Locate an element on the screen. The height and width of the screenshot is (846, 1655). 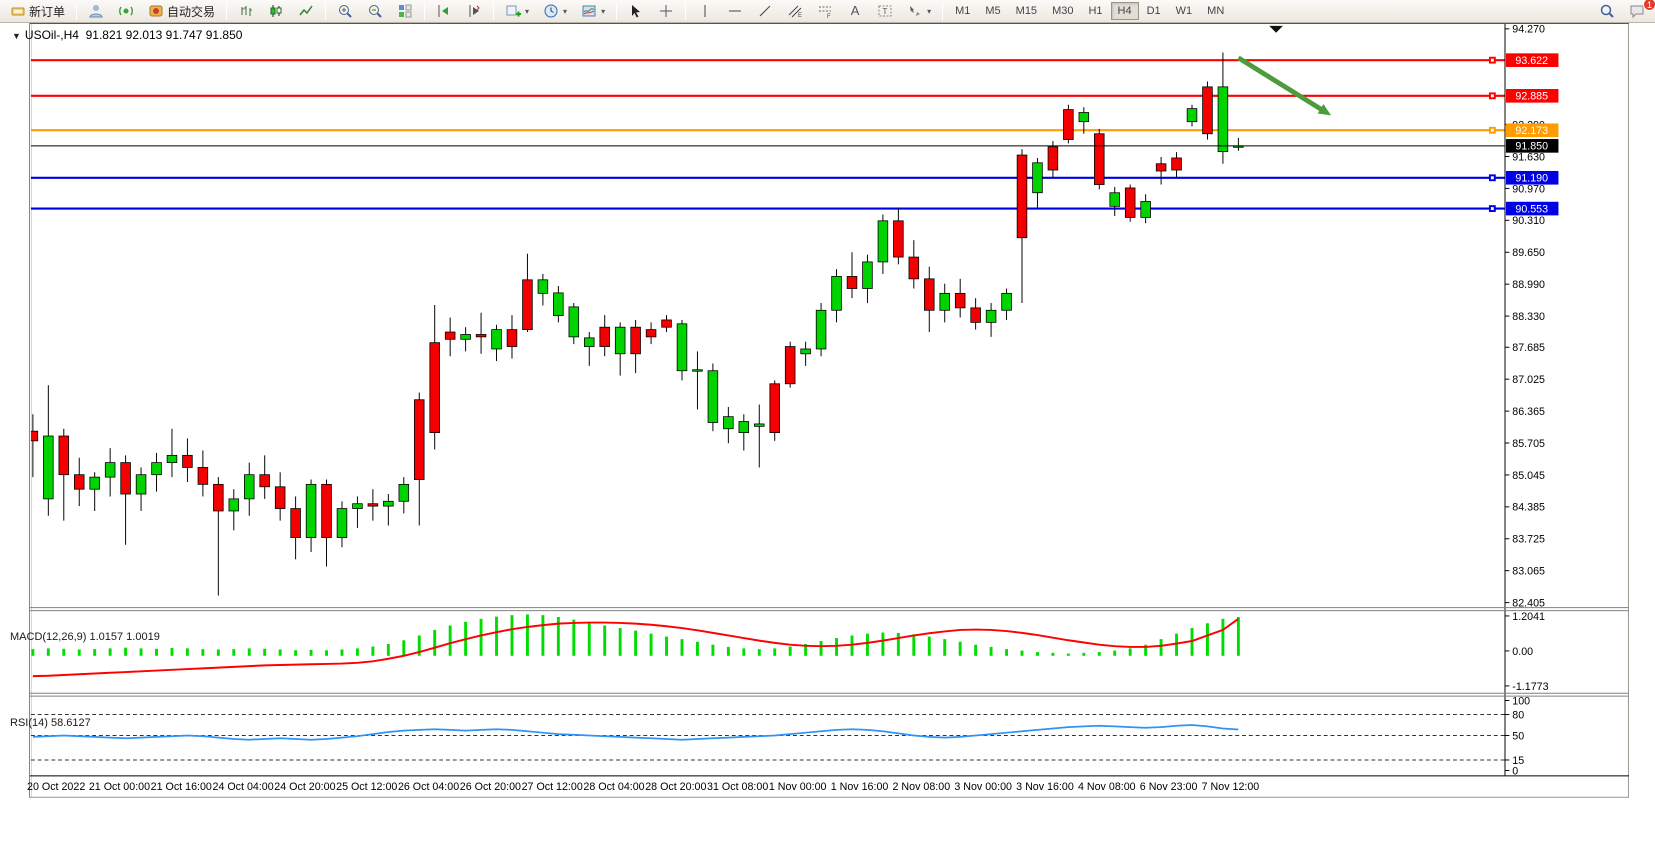
macd-label: MACD(12,26,9) 1.0157 1.0019 is located at coordinates (85, 637).